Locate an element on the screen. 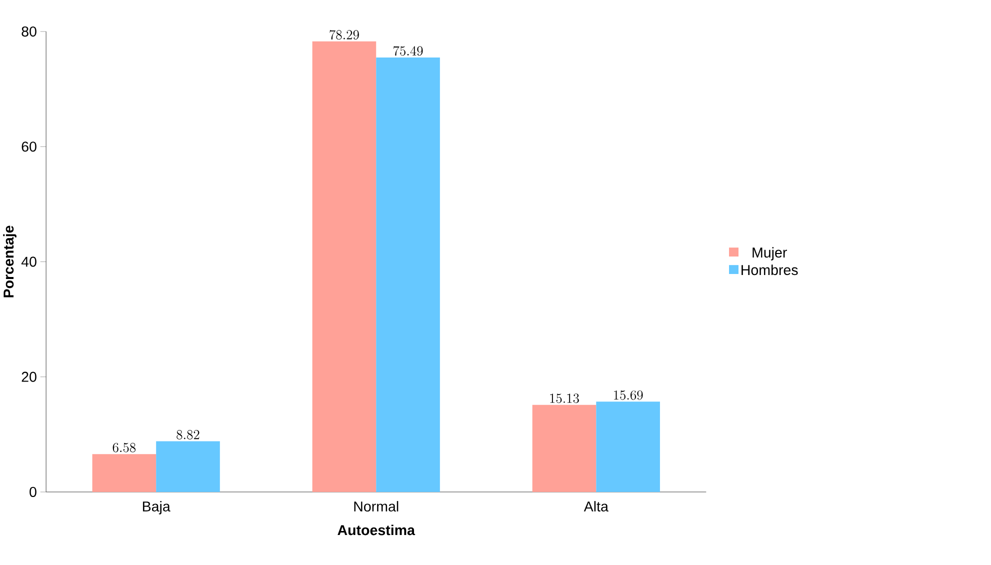 The image size is (991, 565). x-axis-title: Autoestima is located at coordinates (377, 530).